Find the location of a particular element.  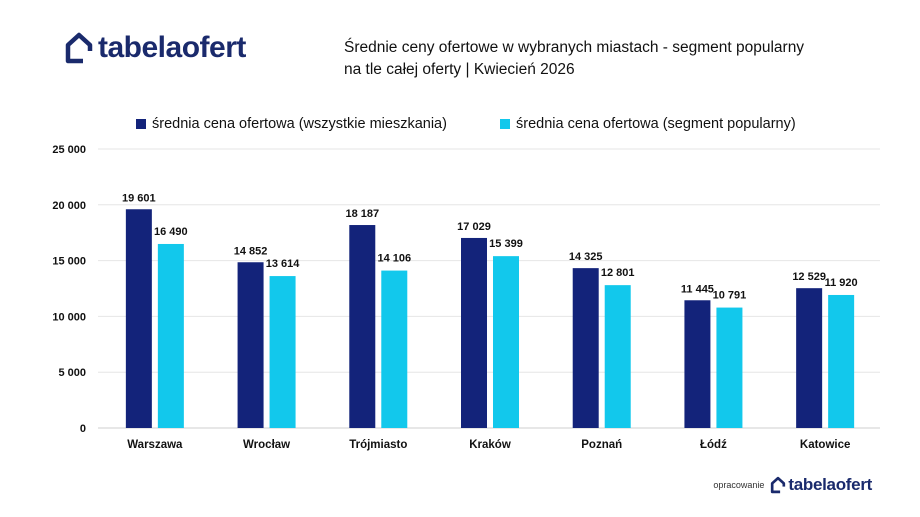

y-tick-label: 10 000 is located at coordinates (69, 317).